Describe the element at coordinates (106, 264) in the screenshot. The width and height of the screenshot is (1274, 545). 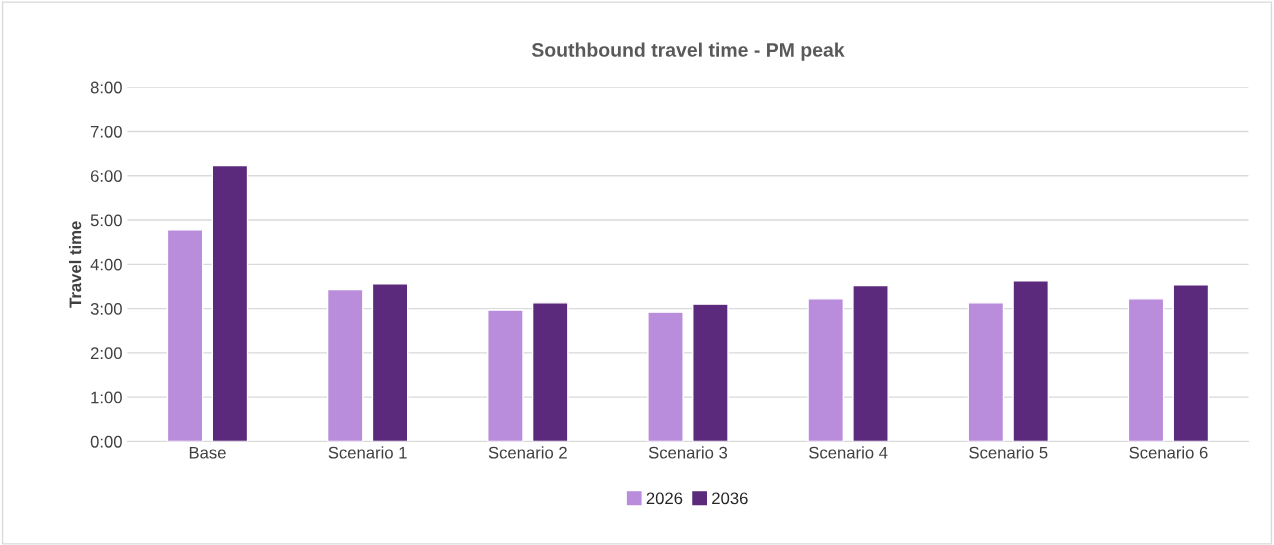
I see `y-tick-label: 4:00` at that location.